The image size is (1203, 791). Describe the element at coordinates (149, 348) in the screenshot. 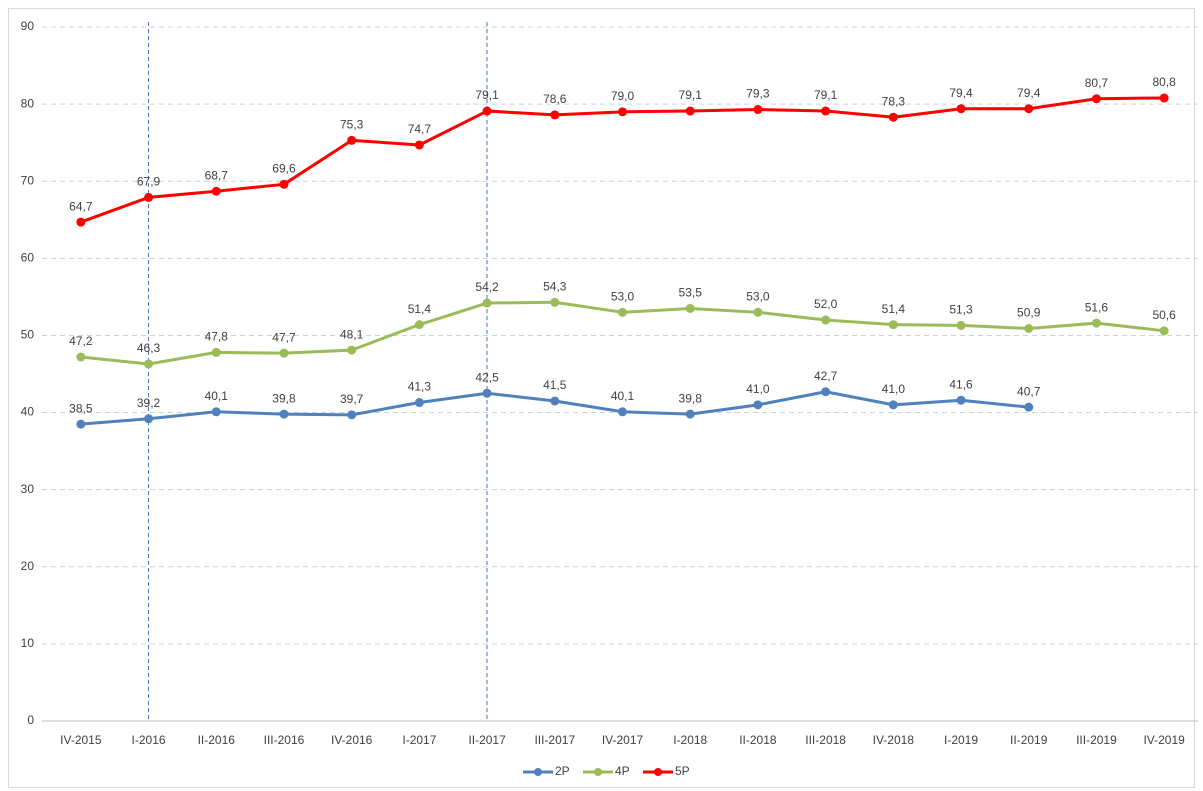

I see `data-label: 46,3` at that location.